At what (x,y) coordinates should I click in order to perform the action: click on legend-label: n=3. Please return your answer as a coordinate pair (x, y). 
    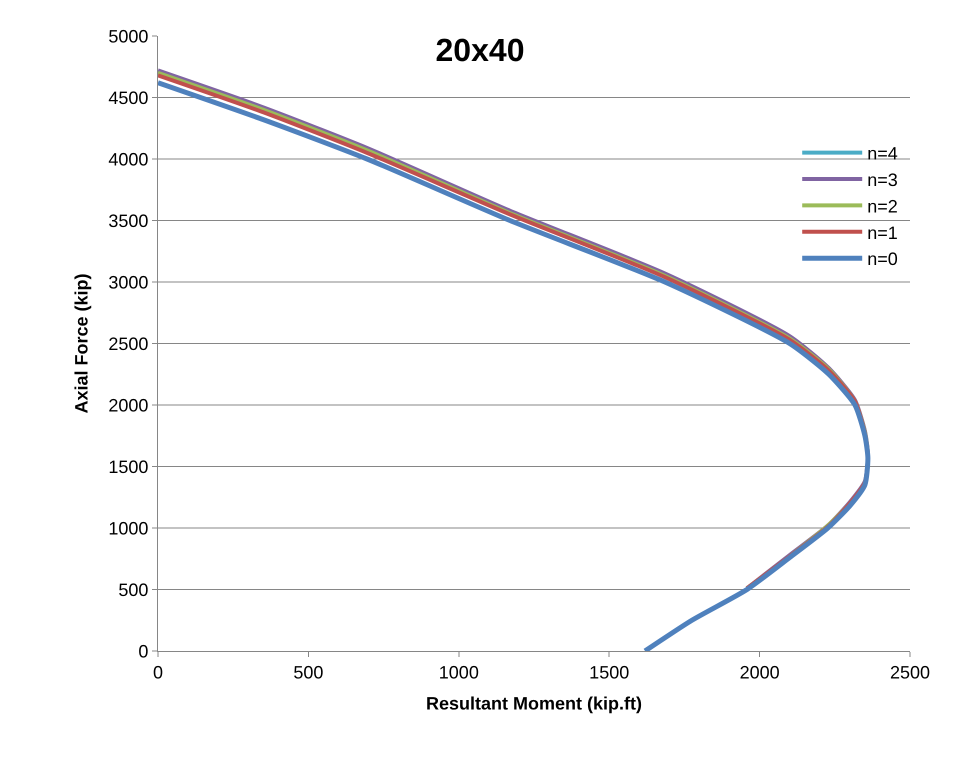
    Looking at the image, I should click on (882, 180).